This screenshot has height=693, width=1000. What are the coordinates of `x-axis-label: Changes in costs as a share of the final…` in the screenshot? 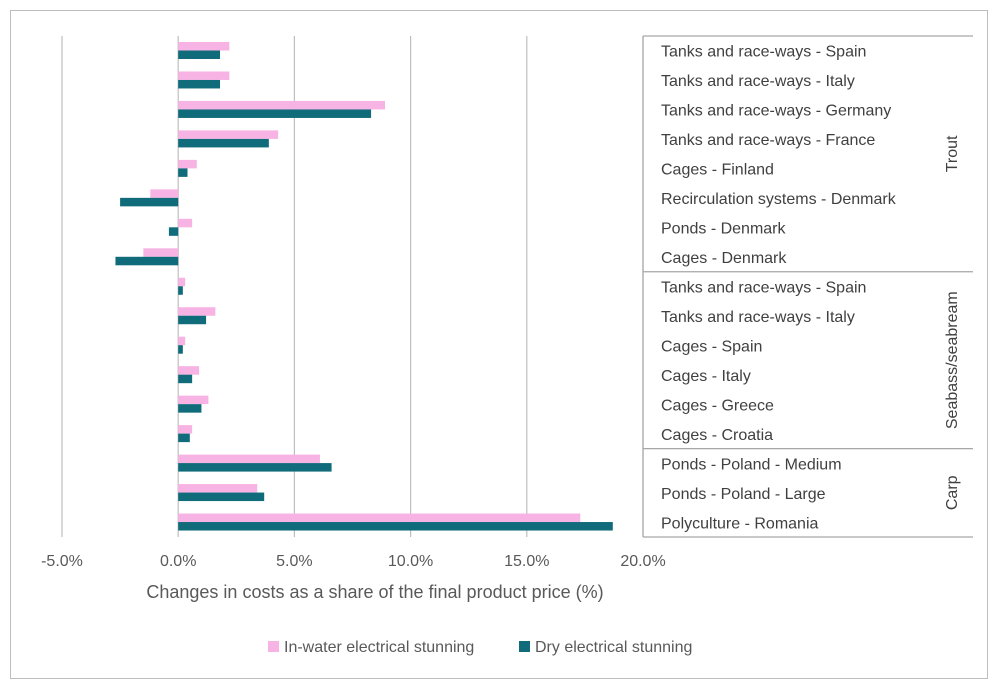 It's located at (374, 592).